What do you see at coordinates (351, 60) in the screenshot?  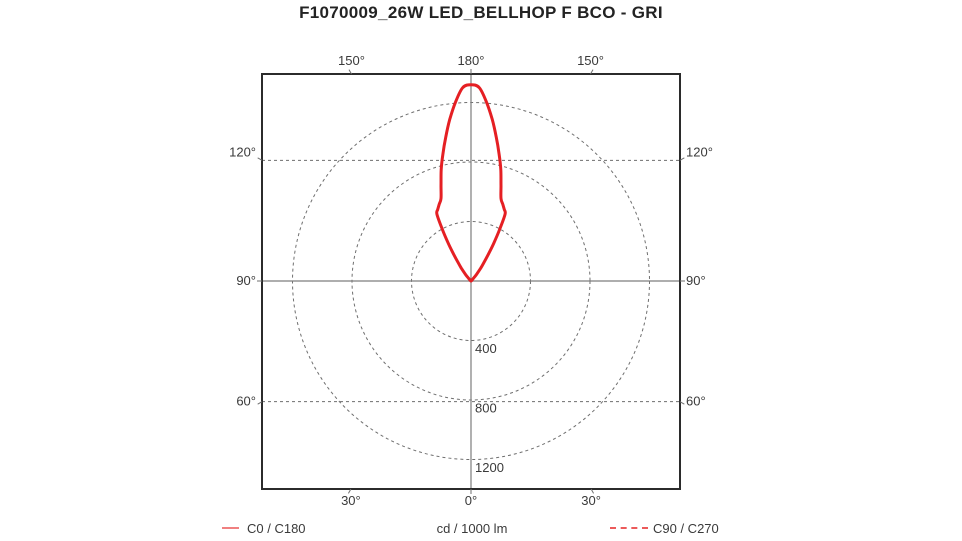 I see `angle-label-150-left: 150°` at bounding box center [351, 60].